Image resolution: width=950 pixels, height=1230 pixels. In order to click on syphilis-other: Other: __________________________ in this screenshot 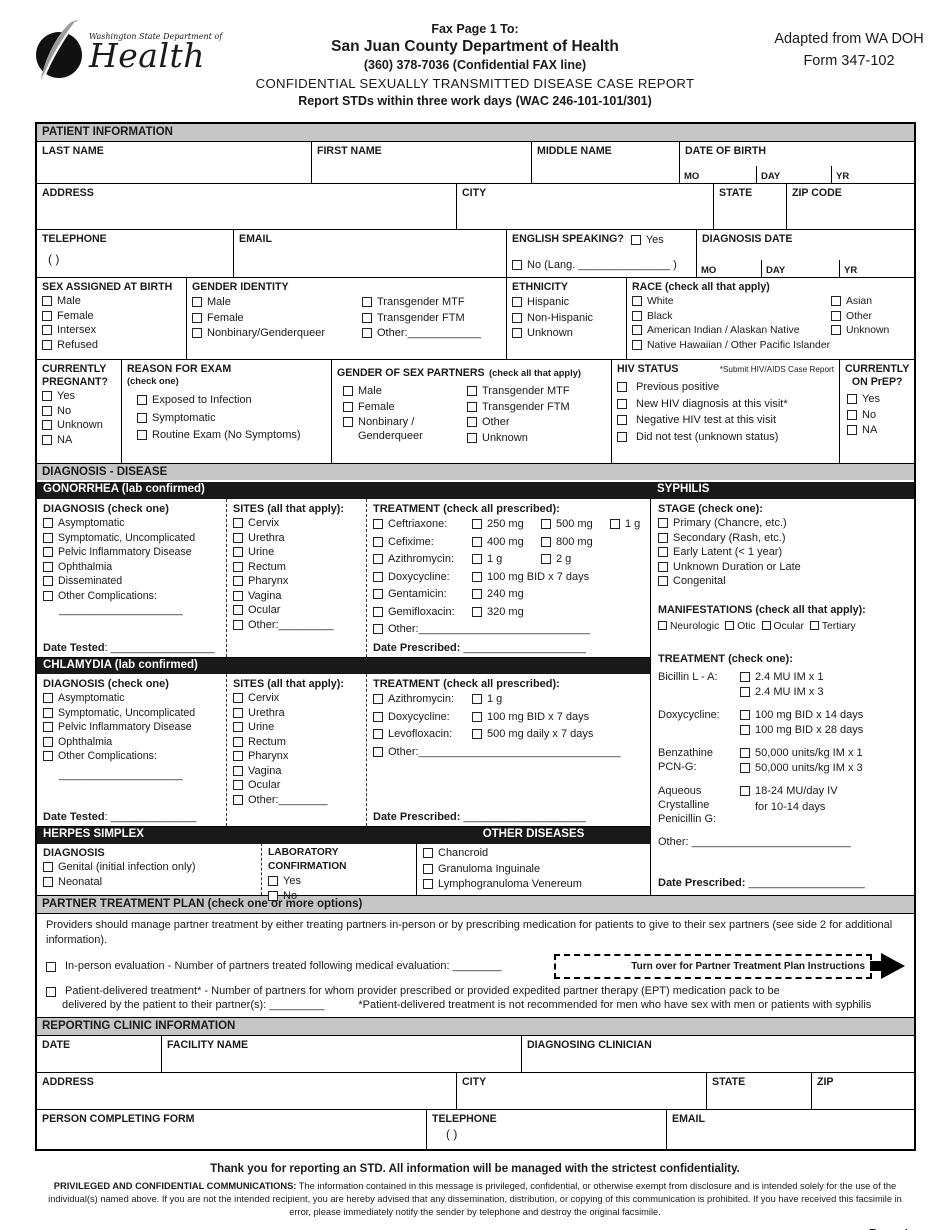, I will do `click(754, 842)`.